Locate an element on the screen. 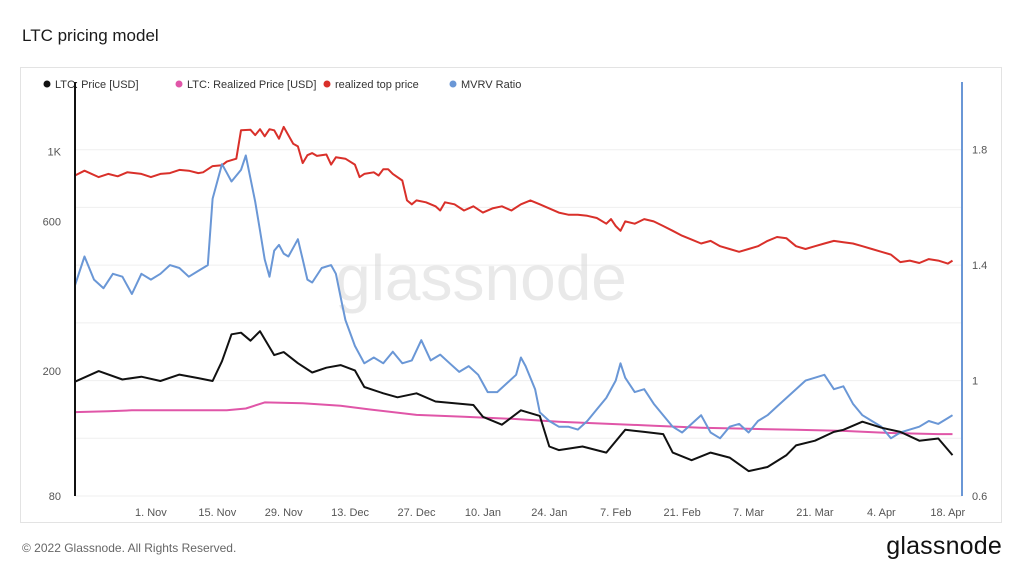 The height and width of the screenshot is (576, 1024). x-tick-label: 24. Jan is located at coordinates (549, 513).